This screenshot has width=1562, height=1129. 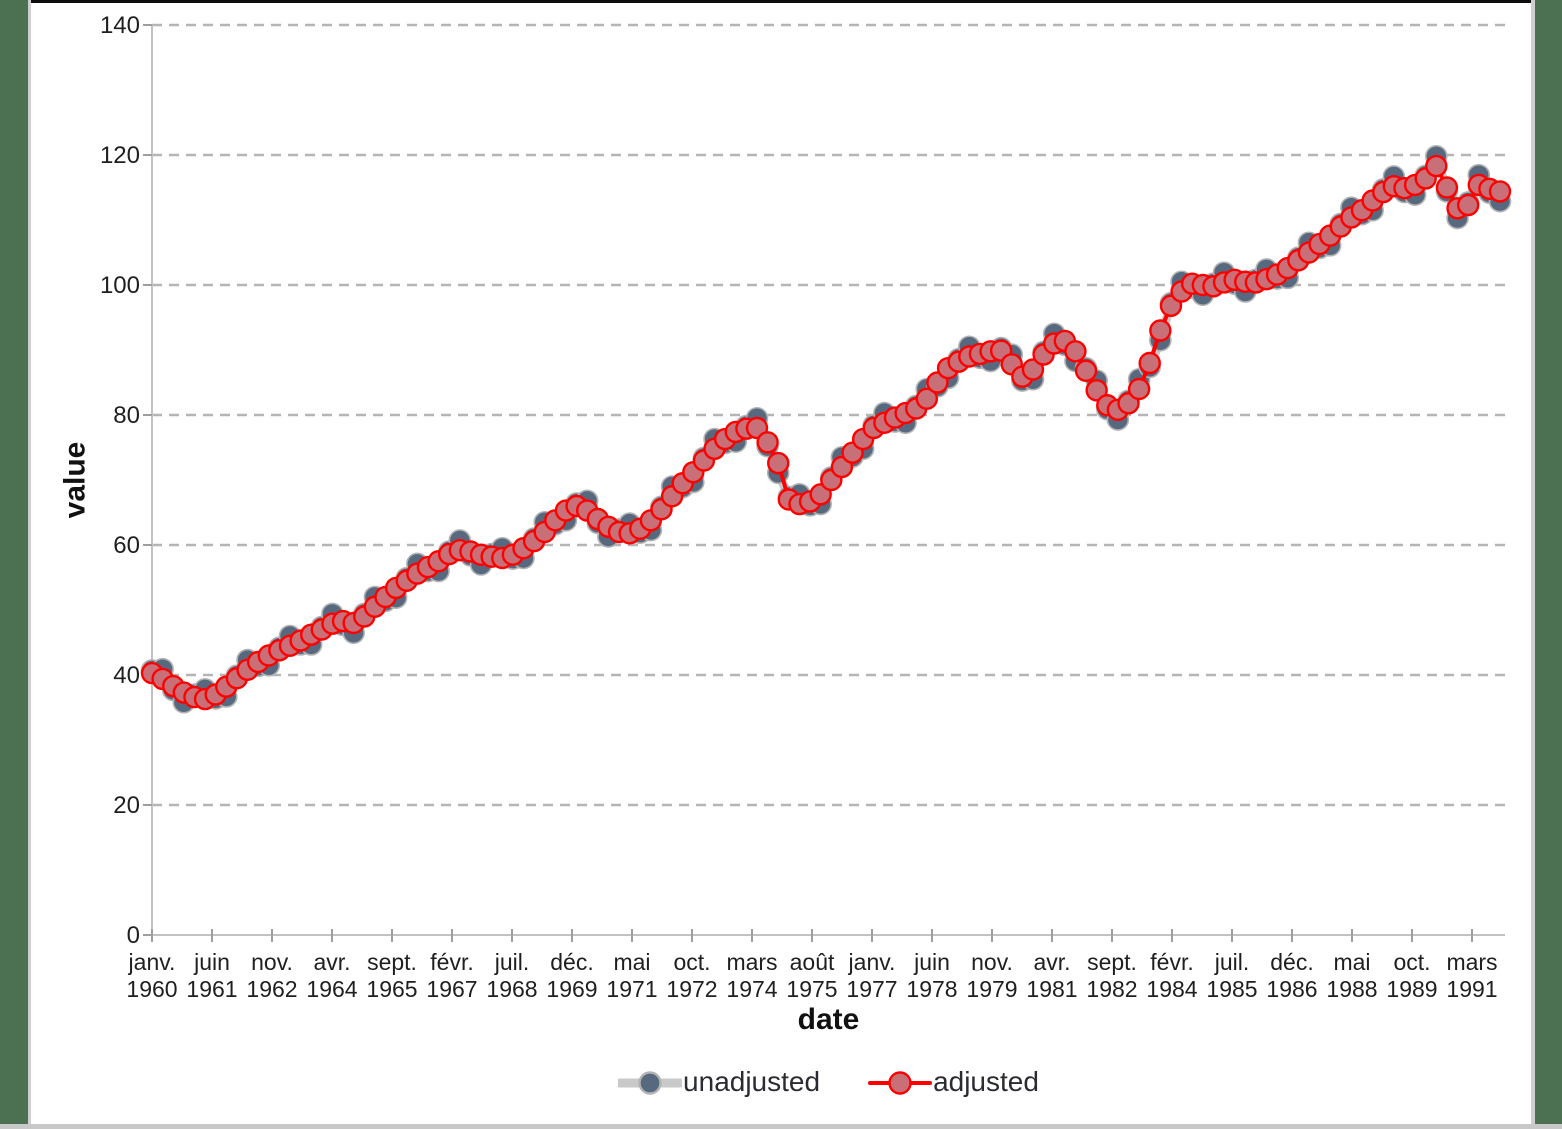 What do you see at coordinates (811, 989) in the screenshot?
I see `x-tick-label-year: 1975` at bounding box center [811, 989].